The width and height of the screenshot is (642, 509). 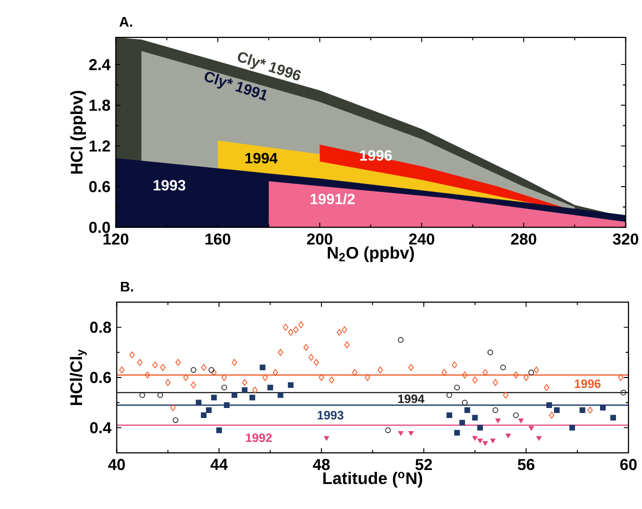 I want to click on x-tick-label: 160, so click(x=218, y=239).